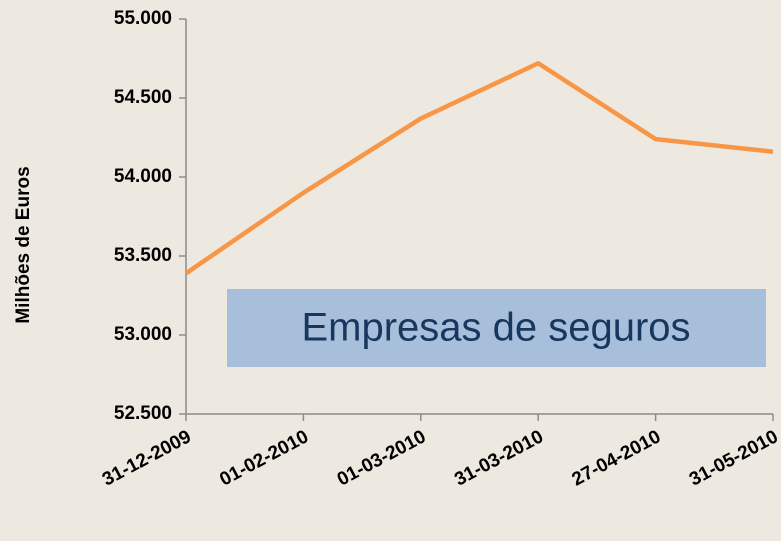 The height and width of the screenshot is (541, 781). Describe the element at coordinates (147, 458) in the screenshot. I see `x-tick-label: 31-12-2009` at that location.